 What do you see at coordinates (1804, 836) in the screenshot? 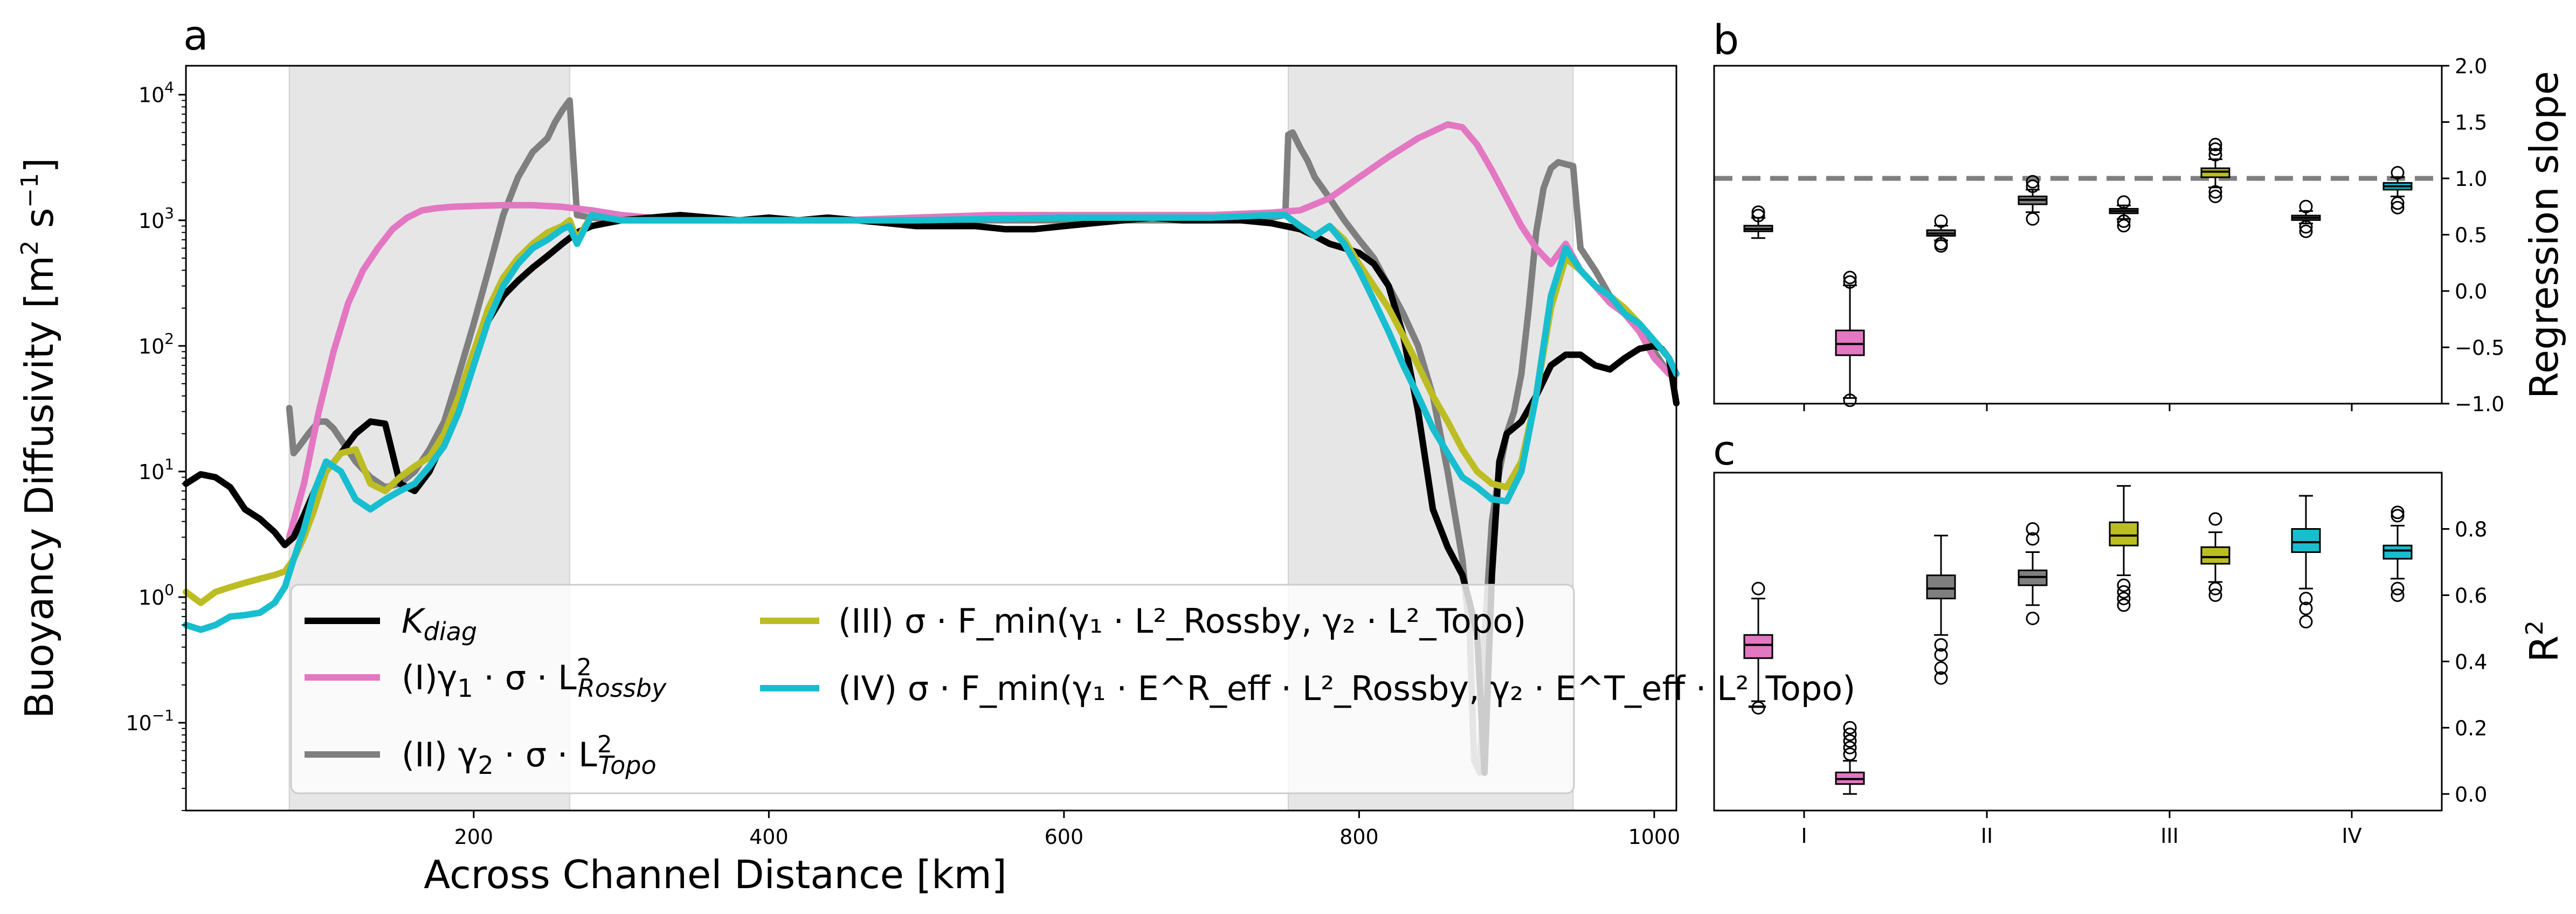
I see `x-tick-label: I` at bounding box center [1804, 836].